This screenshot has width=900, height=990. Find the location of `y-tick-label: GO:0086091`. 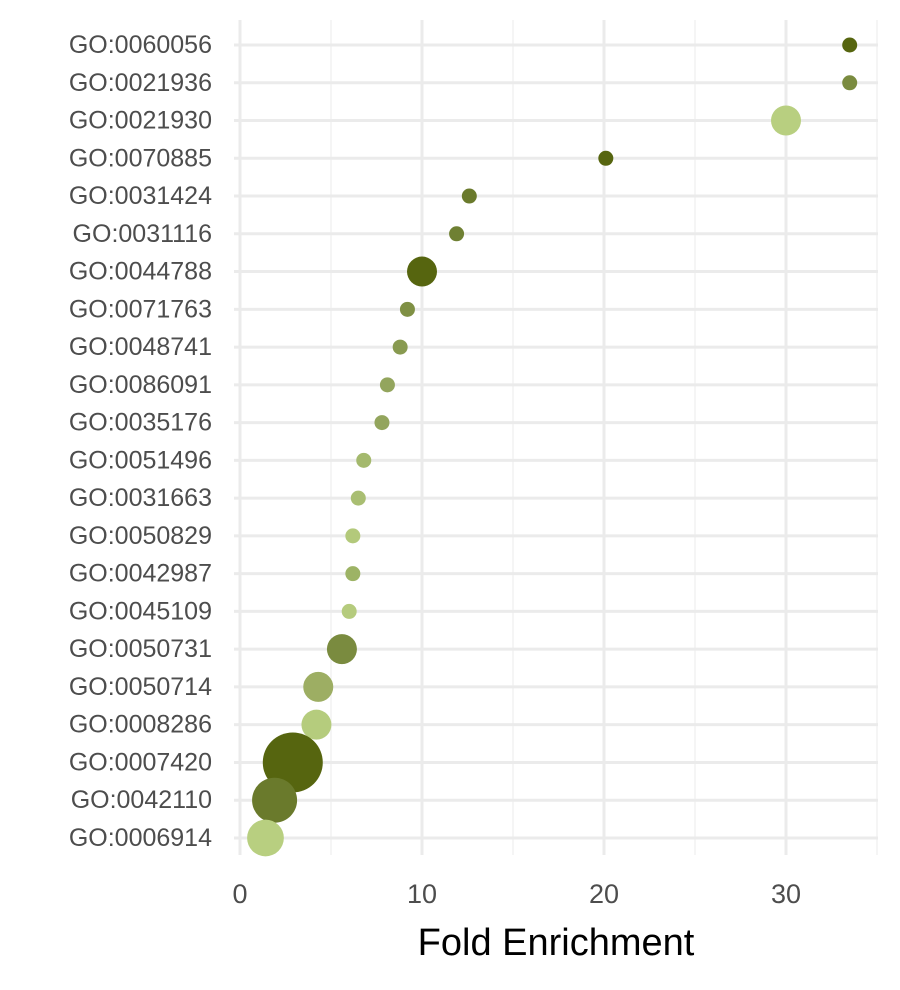

y-tick-label: GO:0086091 is located at coordinates (140, 385).